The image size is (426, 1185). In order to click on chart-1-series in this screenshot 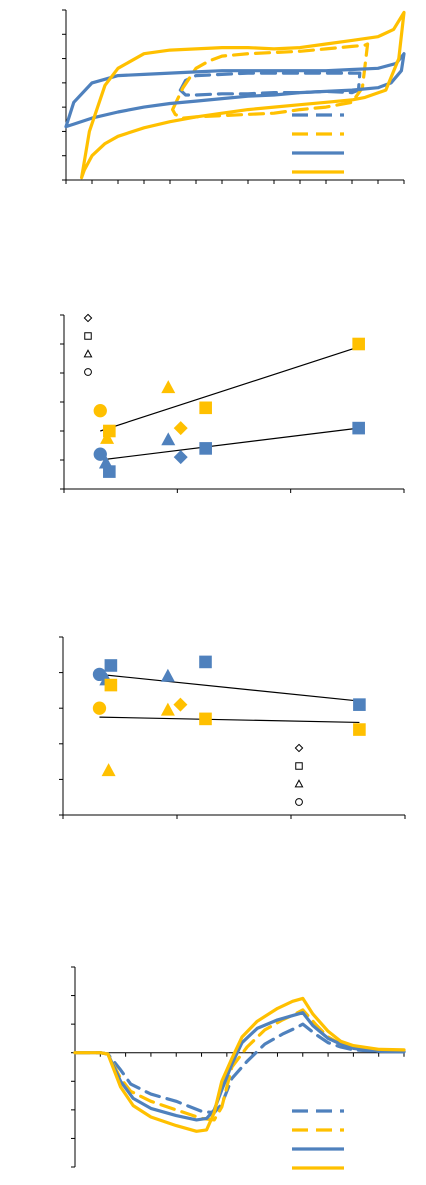, I will do `click(235, 95)`.